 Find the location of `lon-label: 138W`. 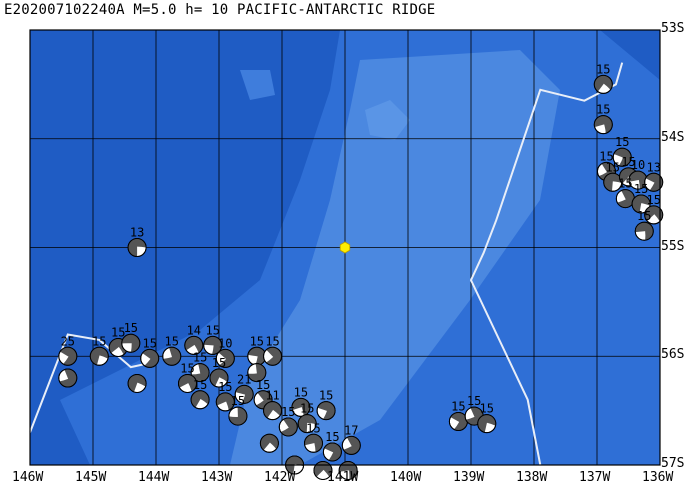

lon-label: 138W is located at coordinates (532, 477).